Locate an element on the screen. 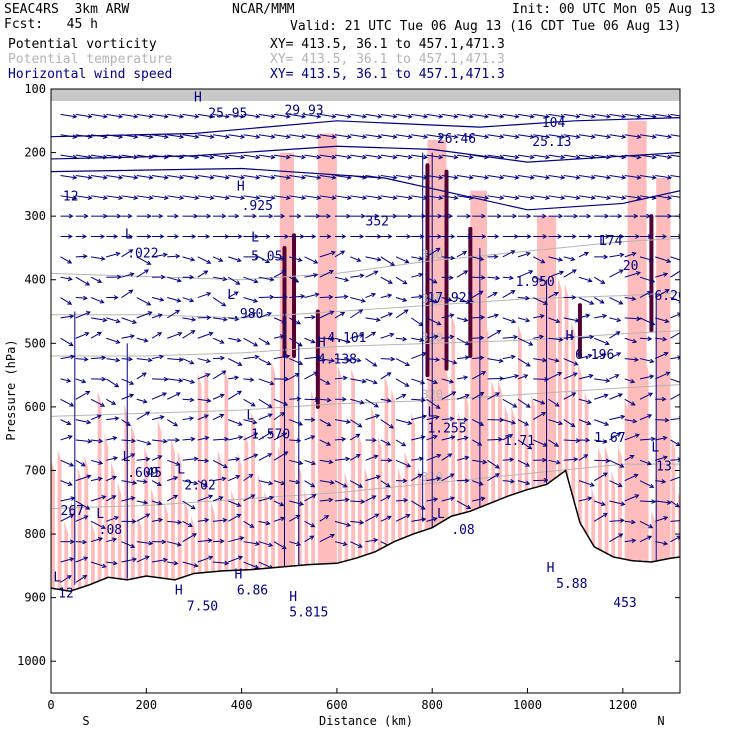  field-extremum-label: L is located at coordinates (603, 241).